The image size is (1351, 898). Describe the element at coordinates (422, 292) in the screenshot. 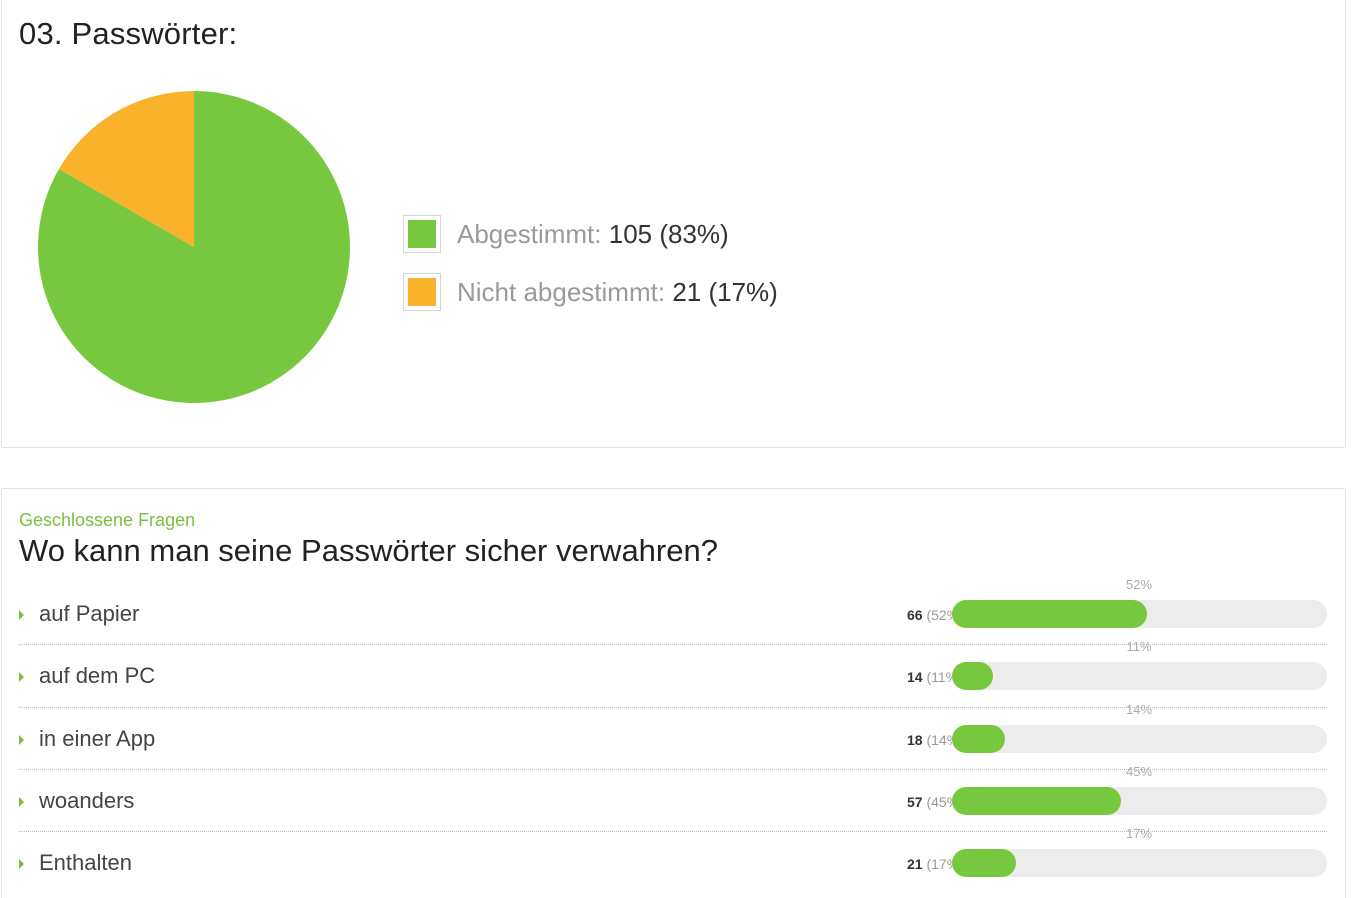

I see `legend-swatch-not-voted` at that location.